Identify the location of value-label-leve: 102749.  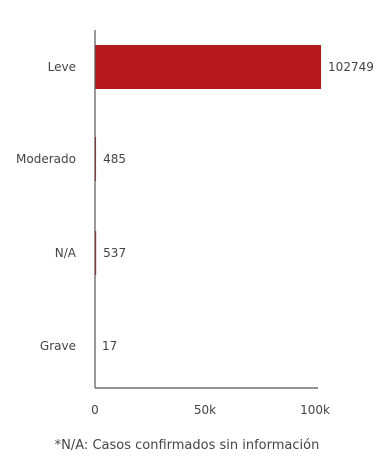
(351, 67).